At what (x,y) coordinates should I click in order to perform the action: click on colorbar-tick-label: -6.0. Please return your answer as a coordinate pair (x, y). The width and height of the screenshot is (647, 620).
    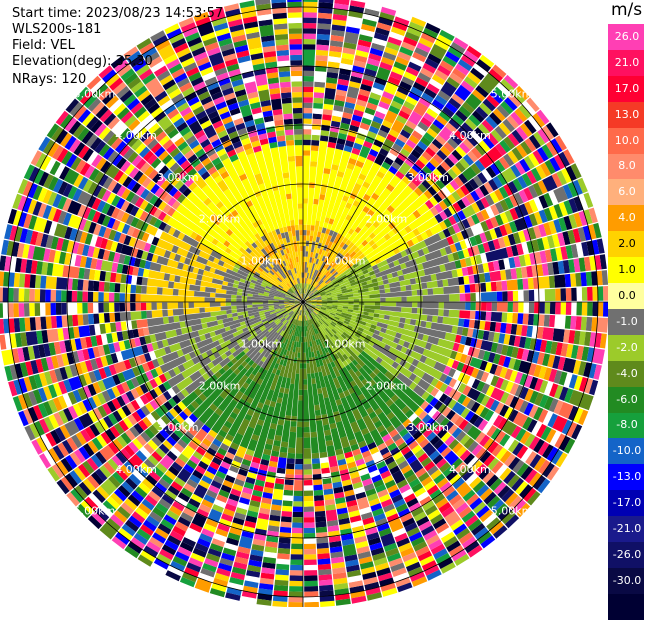
    Looking at the image, I should click on (627, 399).